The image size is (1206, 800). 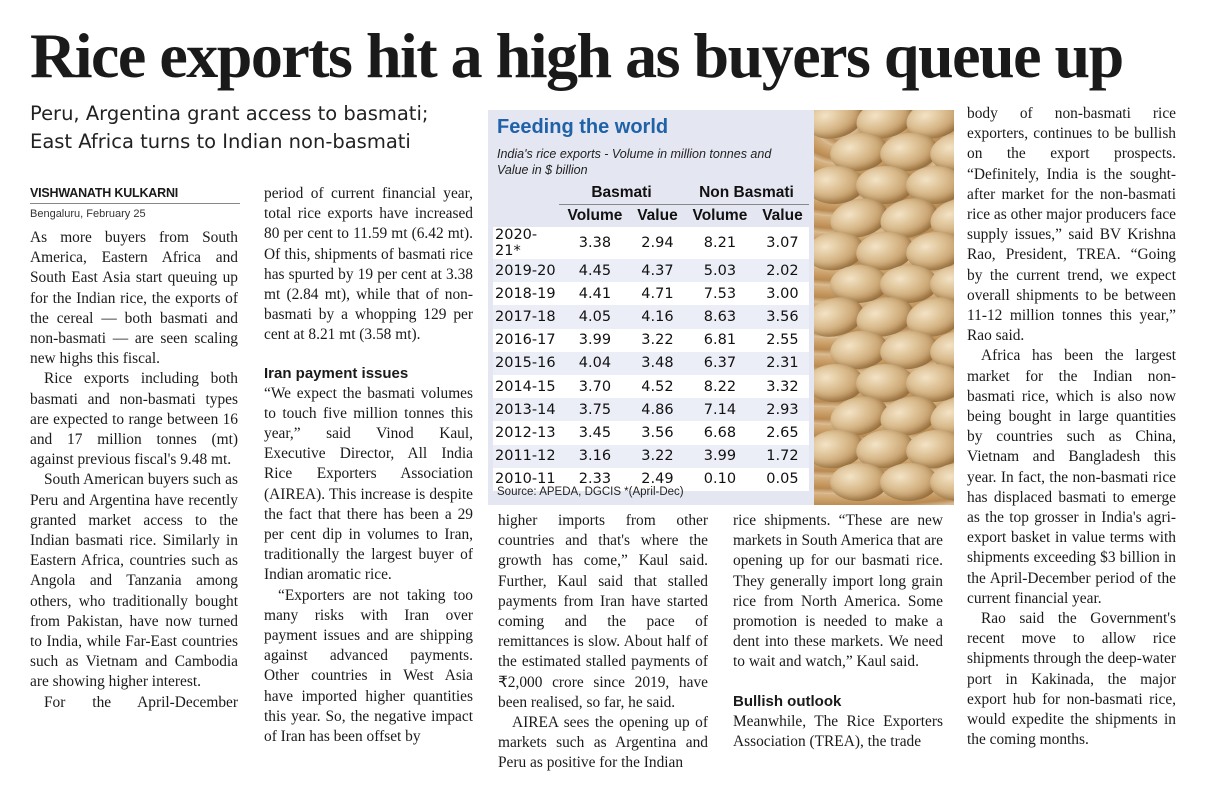 What do you see at coordinates (595, 479) in the screenshot?
I see `value-cell: 2.33` at bounding box center [595, 479].